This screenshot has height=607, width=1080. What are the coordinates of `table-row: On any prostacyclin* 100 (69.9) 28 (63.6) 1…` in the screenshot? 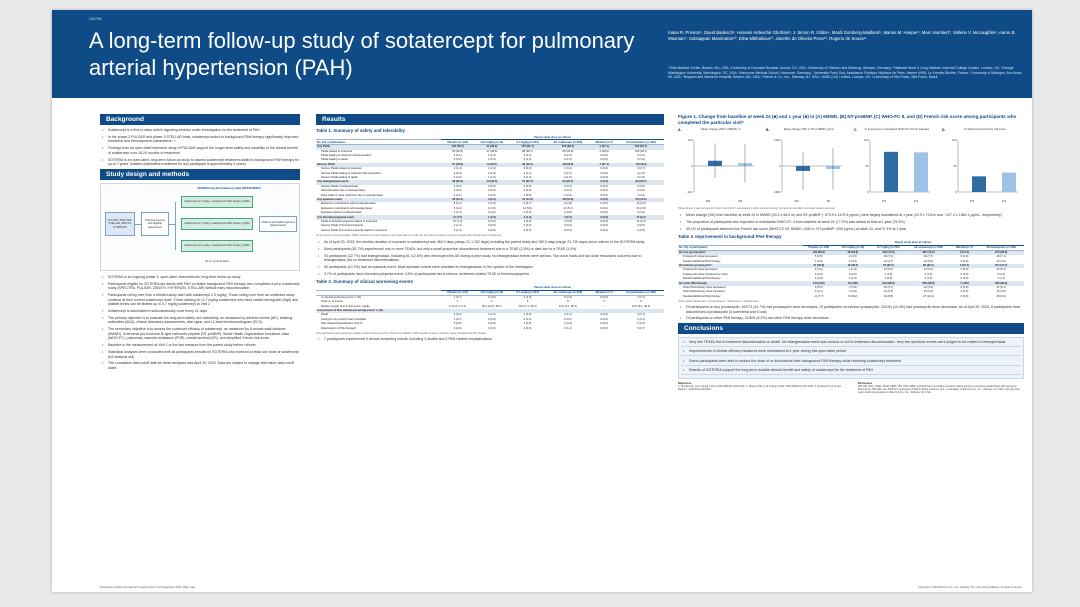 It's located at (851, 253).